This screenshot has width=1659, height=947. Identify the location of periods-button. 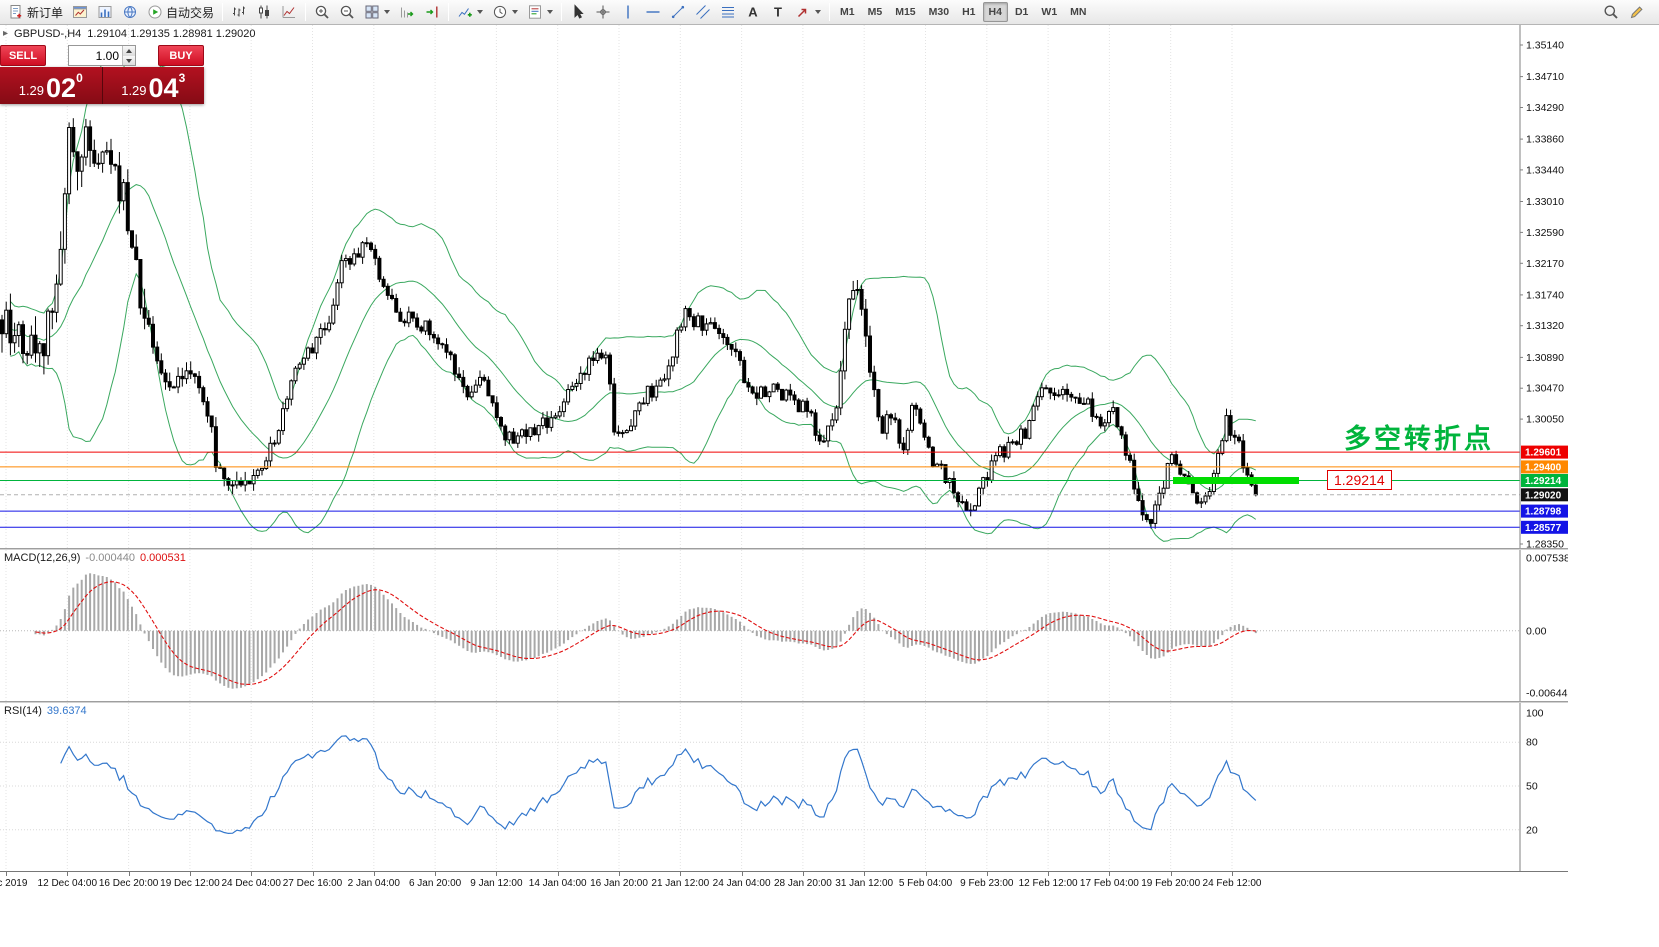
(505, 12).